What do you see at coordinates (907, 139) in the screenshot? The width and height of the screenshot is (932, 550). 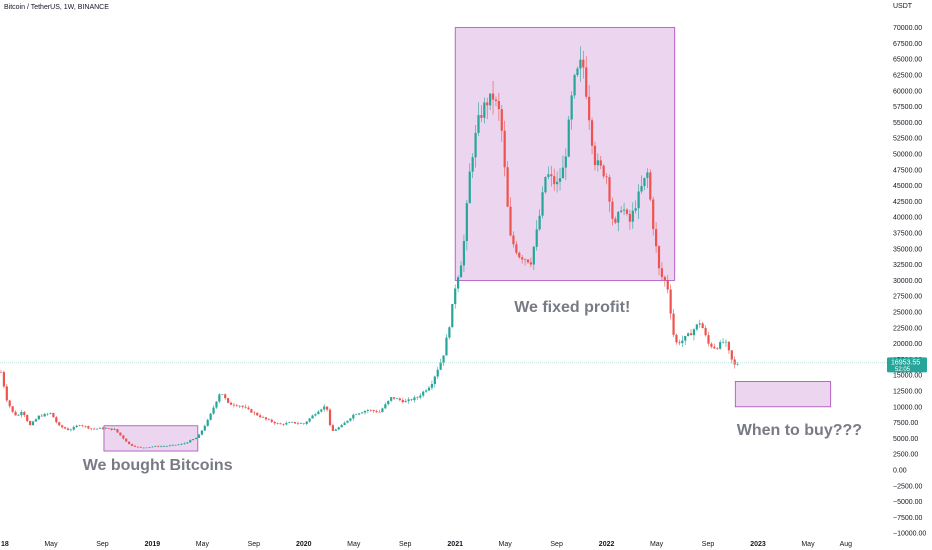 I see `y-tick-label: 52500.00` at bounding box center [907, 139].